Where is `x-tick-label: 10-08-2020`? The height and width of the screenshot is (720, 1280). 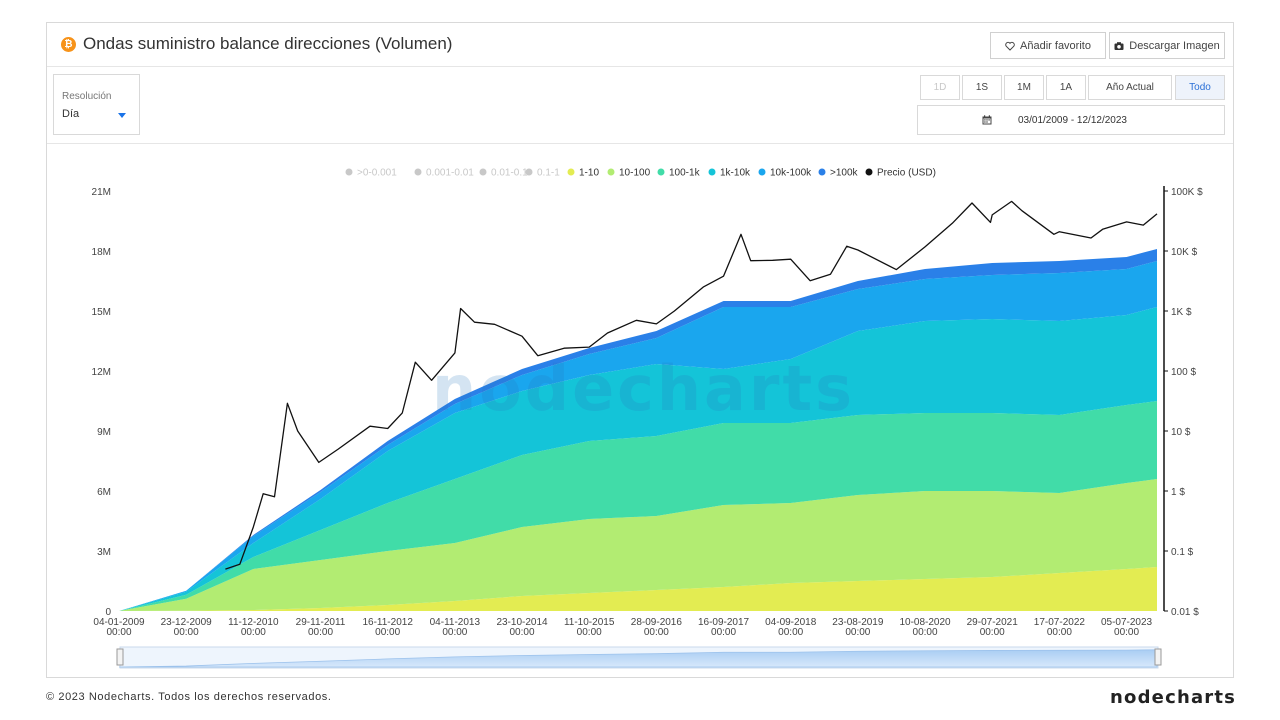 x-tick-label: 10-08-2020 is located at coordinates (925, 622).